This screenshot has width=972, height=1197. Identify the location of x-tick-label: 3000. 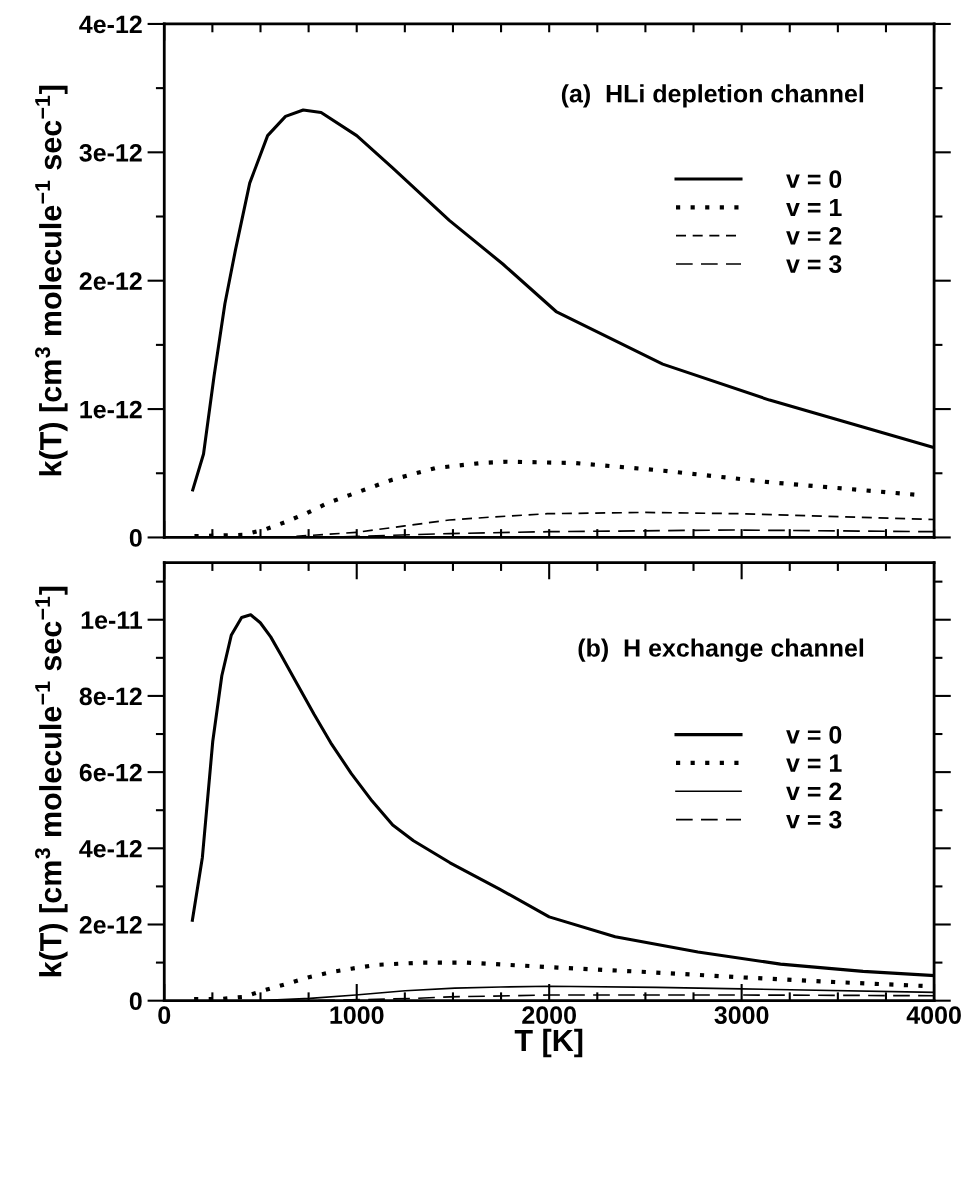
(741, 1015).